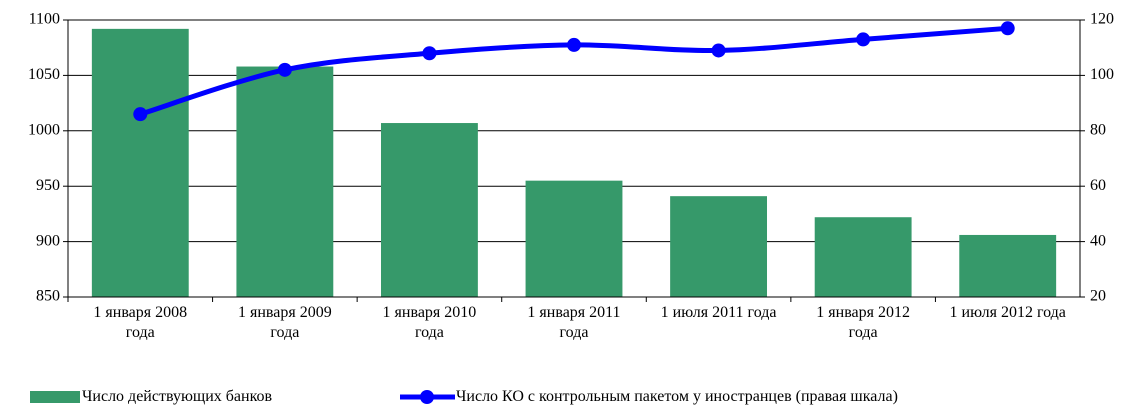 The height and width of the screenshot is (407, 1140). I want to click on legend-label: Число действующих банков, so click(177, 396).